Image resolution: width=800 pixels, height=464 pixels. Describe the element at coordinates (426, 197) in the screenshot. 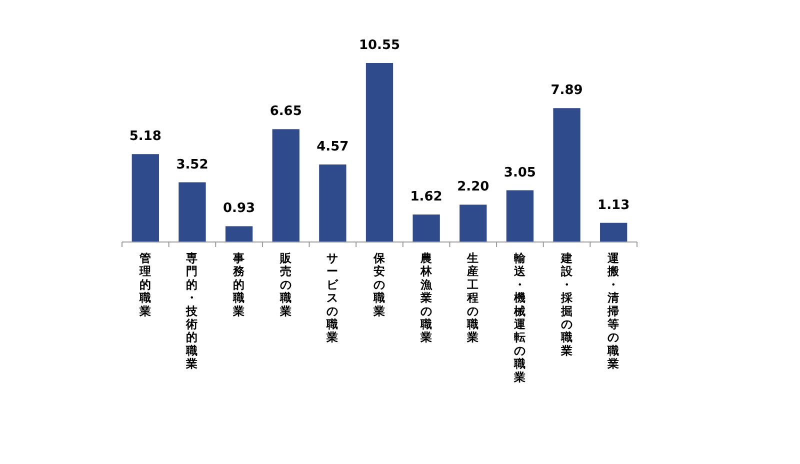

I see `data-label: 1.62` at that location.